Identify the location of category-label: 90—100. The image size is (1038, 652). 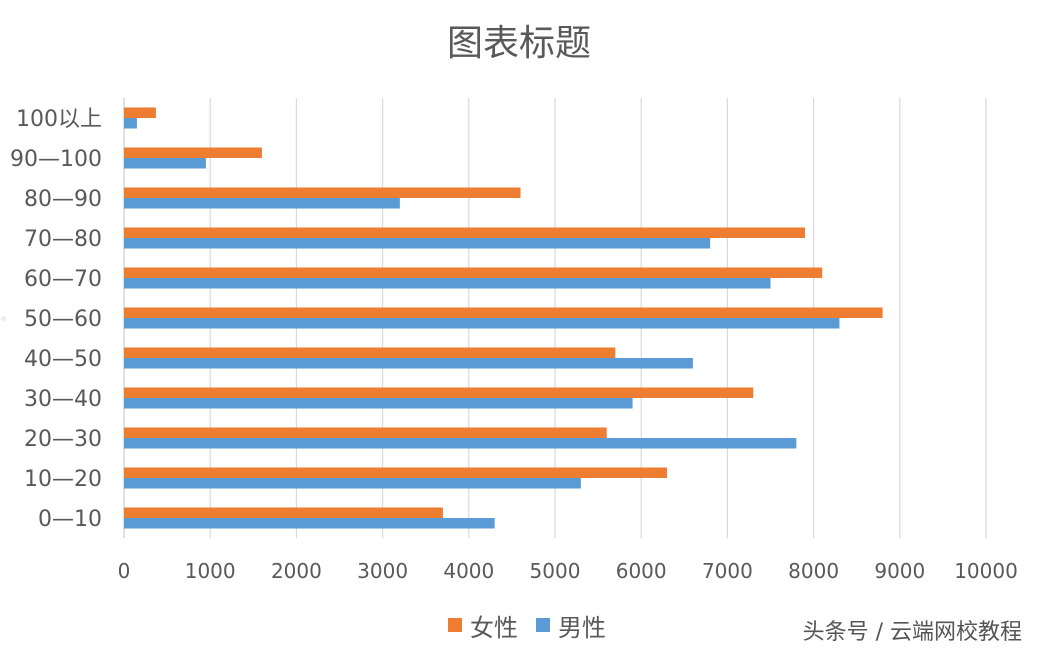
(56, 159).